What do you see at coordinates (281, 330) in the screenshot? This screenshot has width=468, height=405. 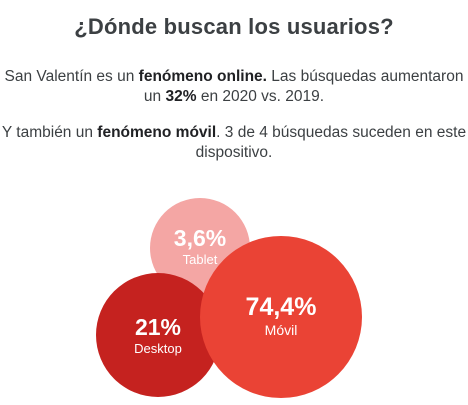 I see `bubble-category-label: Móvil` at bounding box center [281, 330].